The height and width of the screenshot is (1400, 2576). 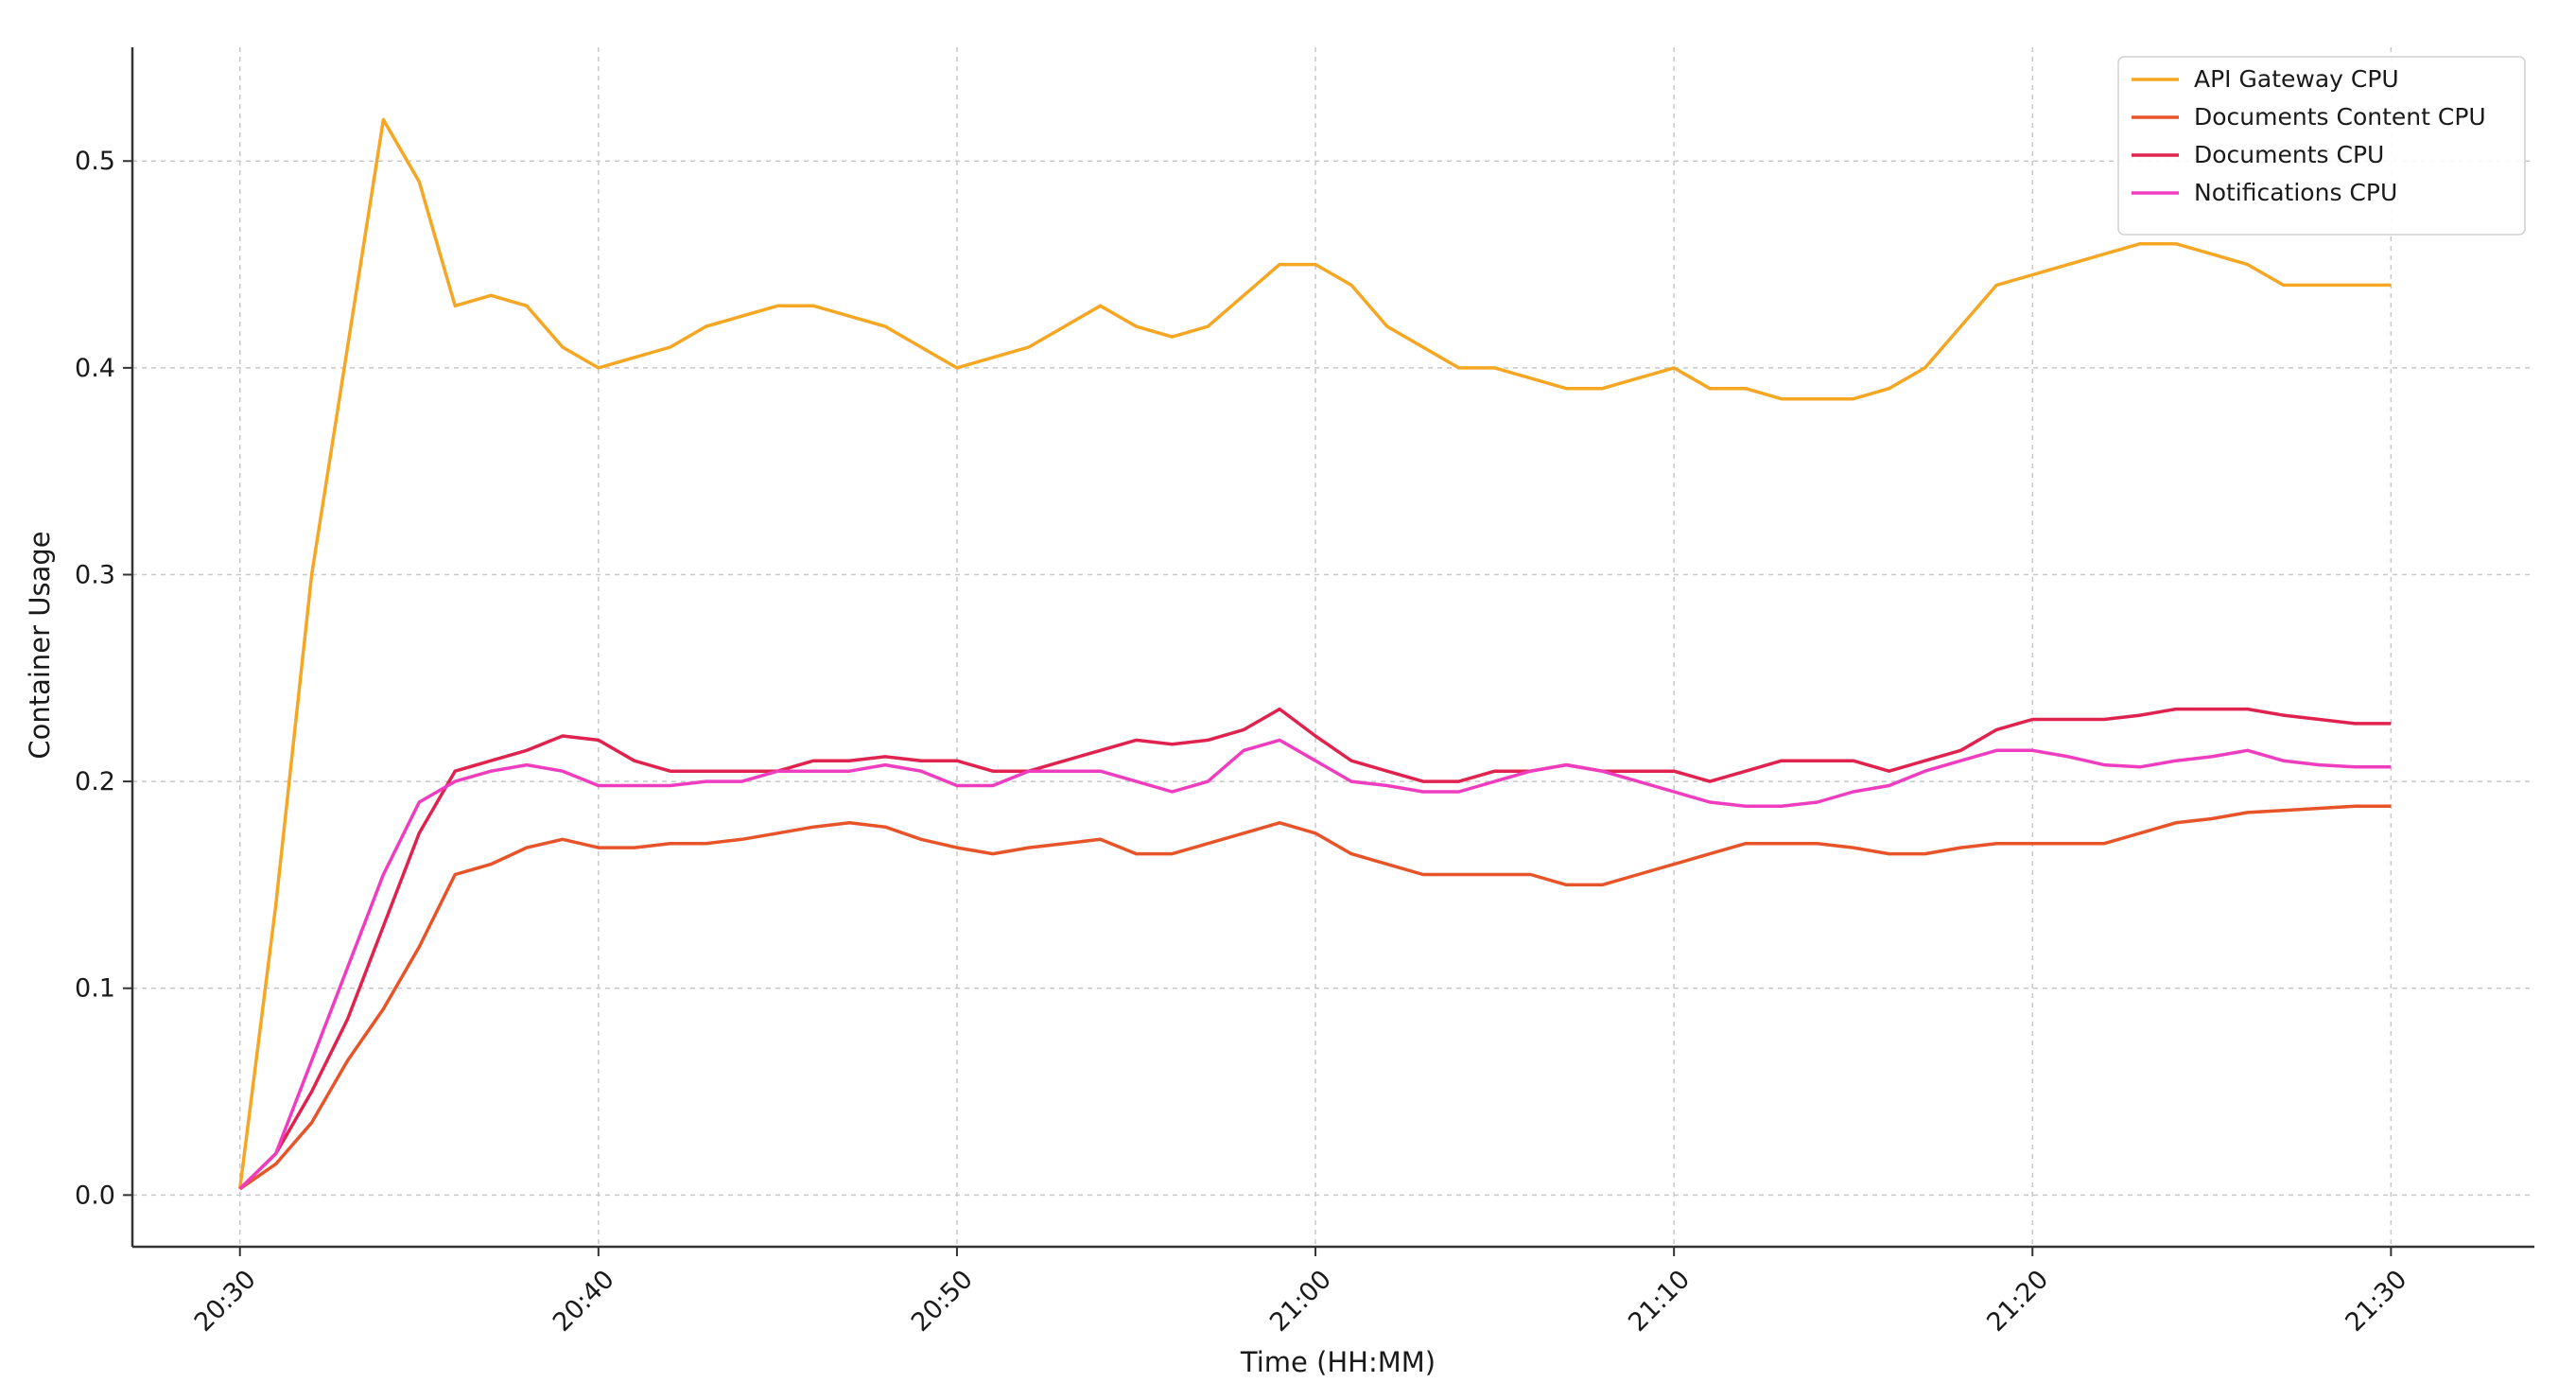 What do you see at coordinates (2296, 79) in the screenshot?
I see `legend-label: API Gateway CPU` at bounding box center [2296, 79].